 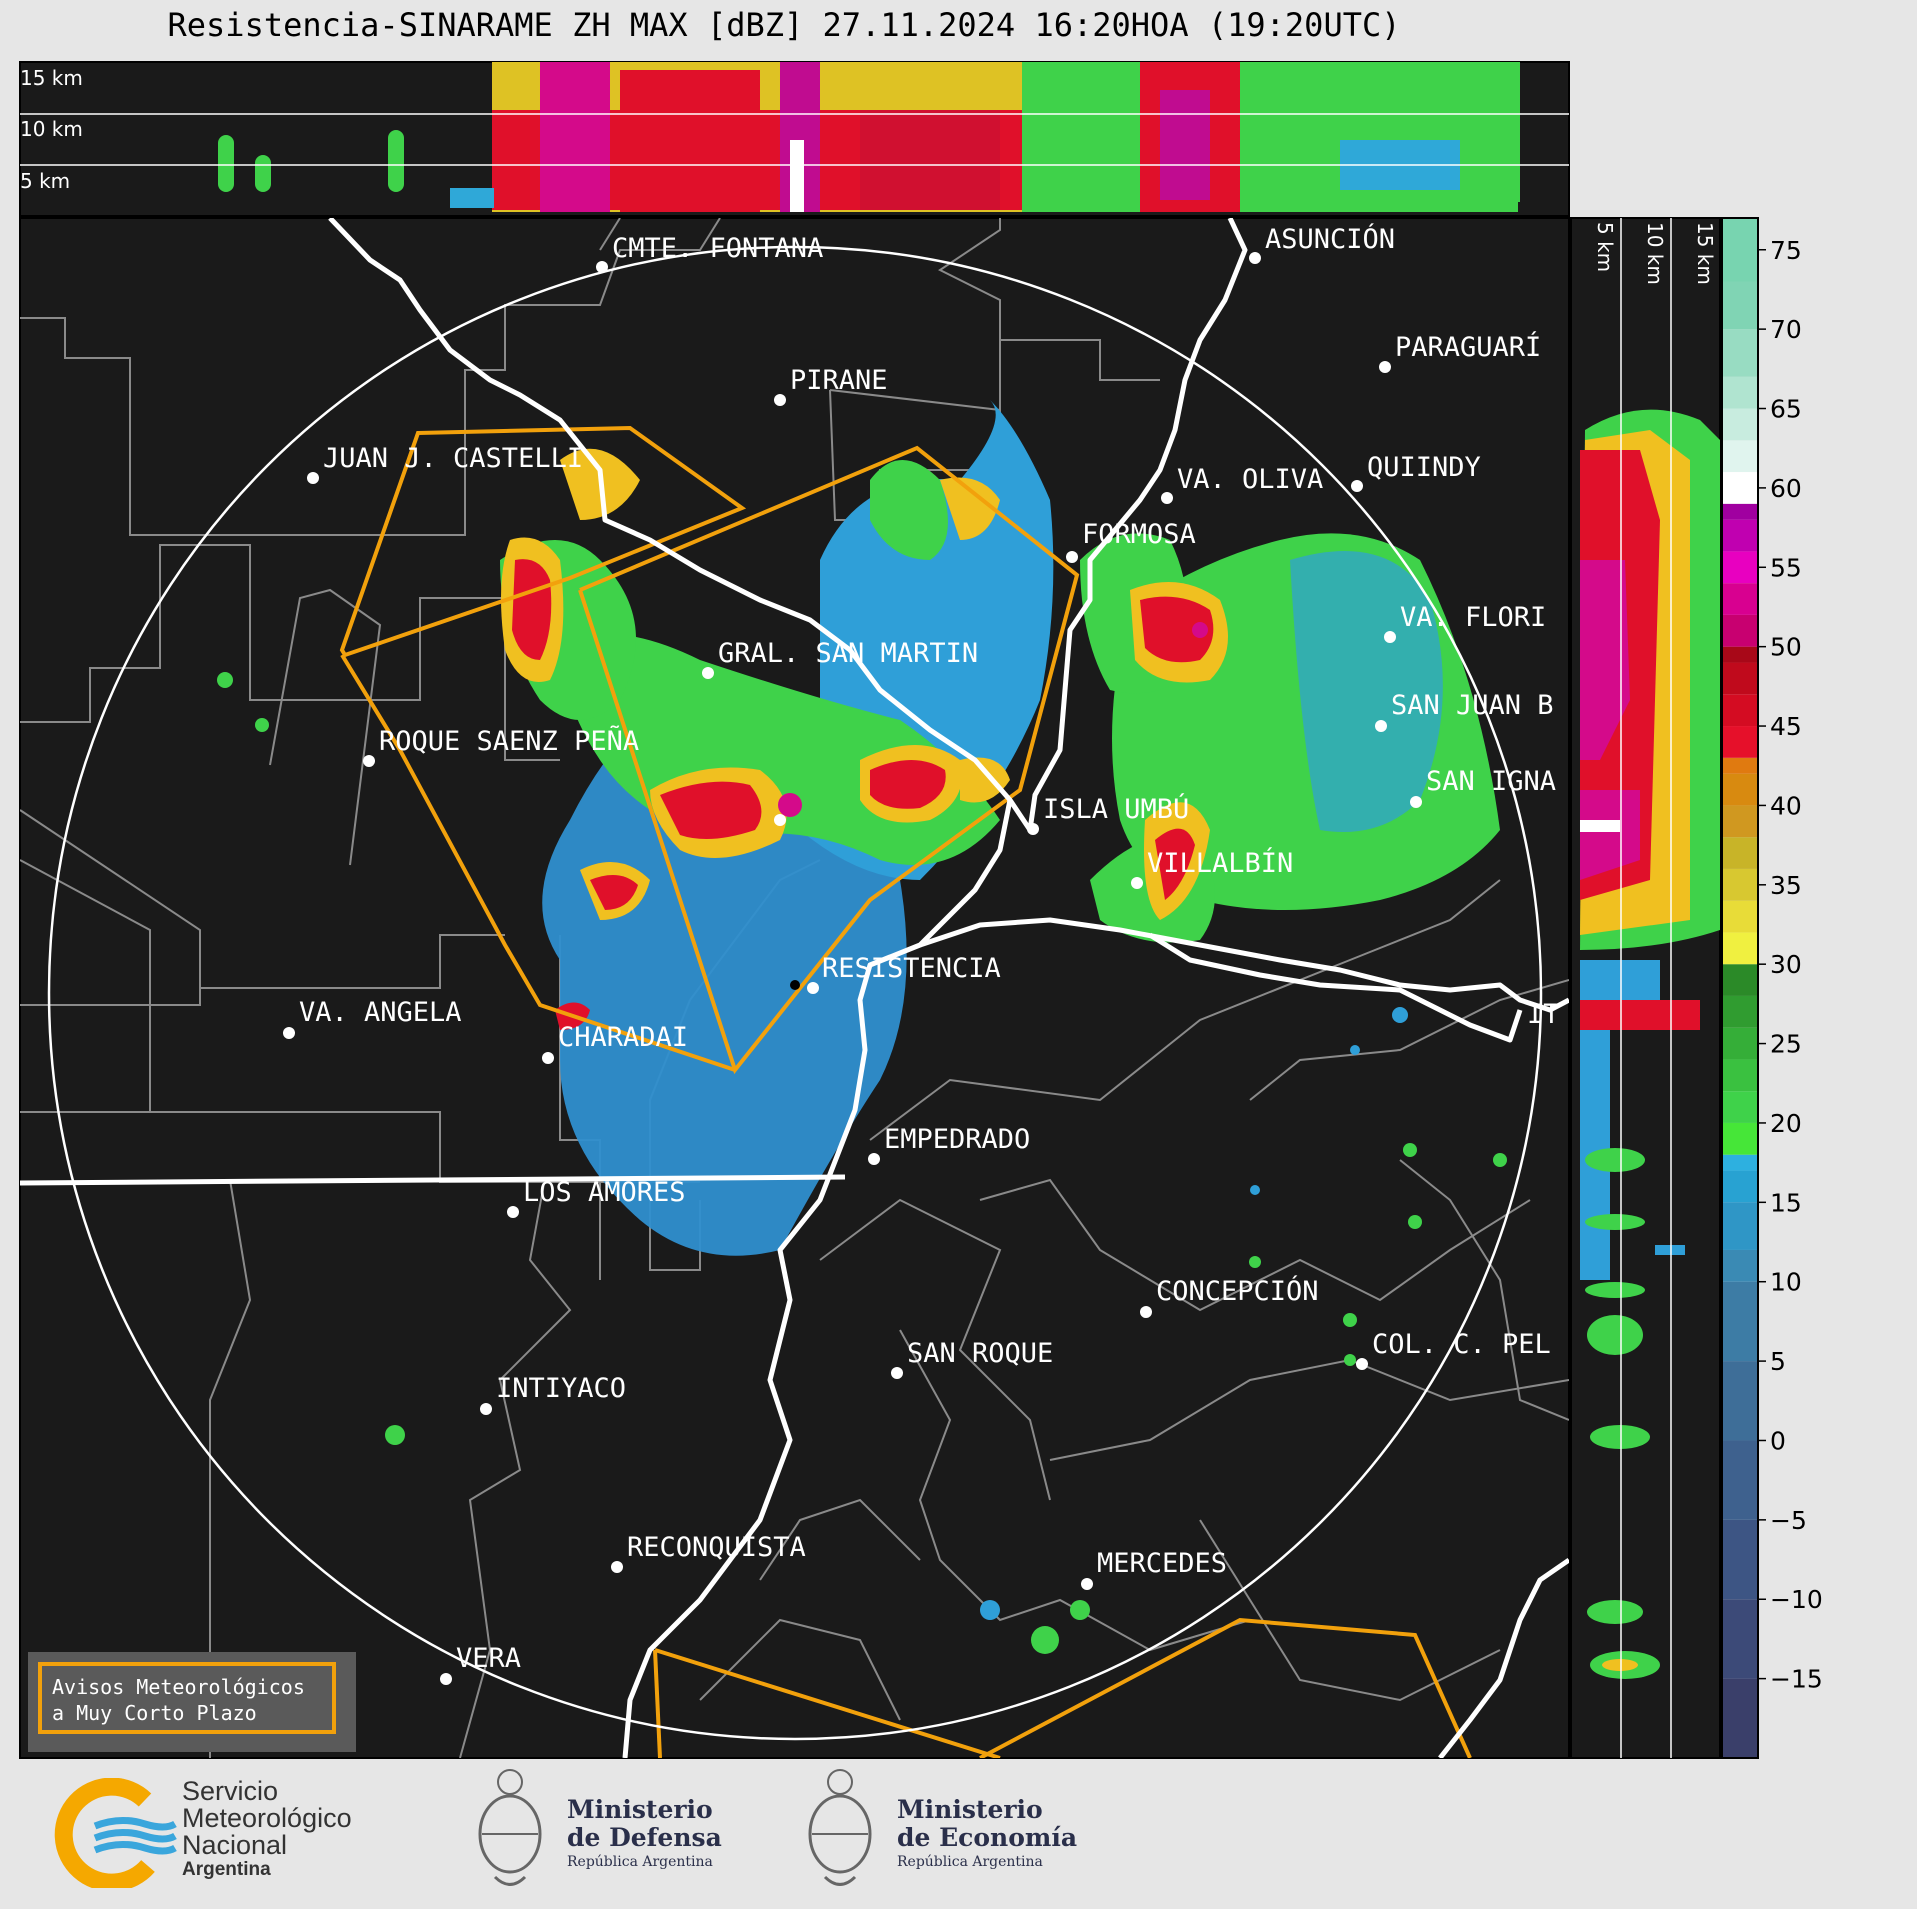 I want to click on warning-polygon-south, so click(x=657, y=1703).